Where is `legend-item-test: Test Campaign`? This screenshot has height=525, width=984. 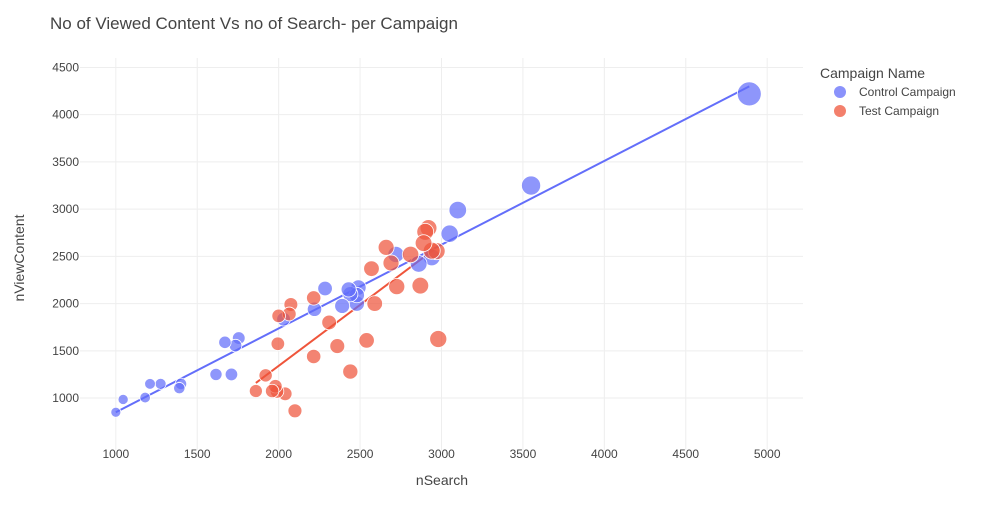 legend-item-test: Test Campaign is located at coordinates (886, 111).